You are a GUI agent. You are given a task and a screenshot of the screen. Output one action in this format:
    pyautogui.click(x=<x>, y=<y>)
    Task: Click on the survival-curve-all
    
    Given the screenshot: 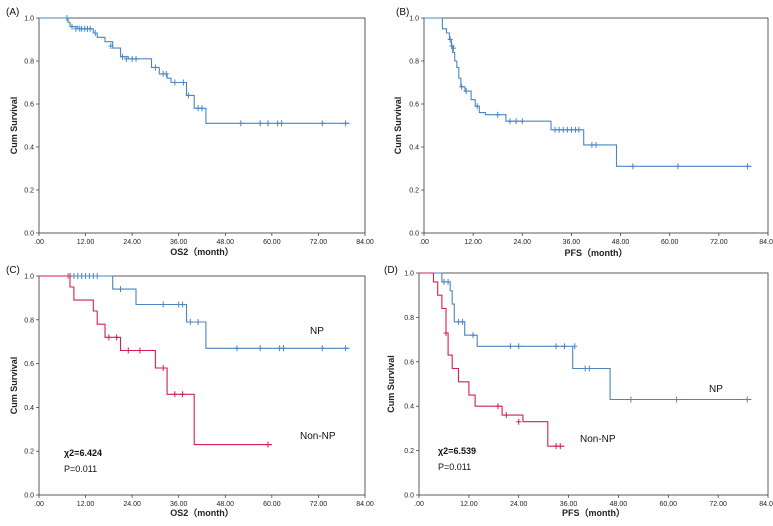 What is the action you would take?
    pyautogui.click(x=588, y=92)
    